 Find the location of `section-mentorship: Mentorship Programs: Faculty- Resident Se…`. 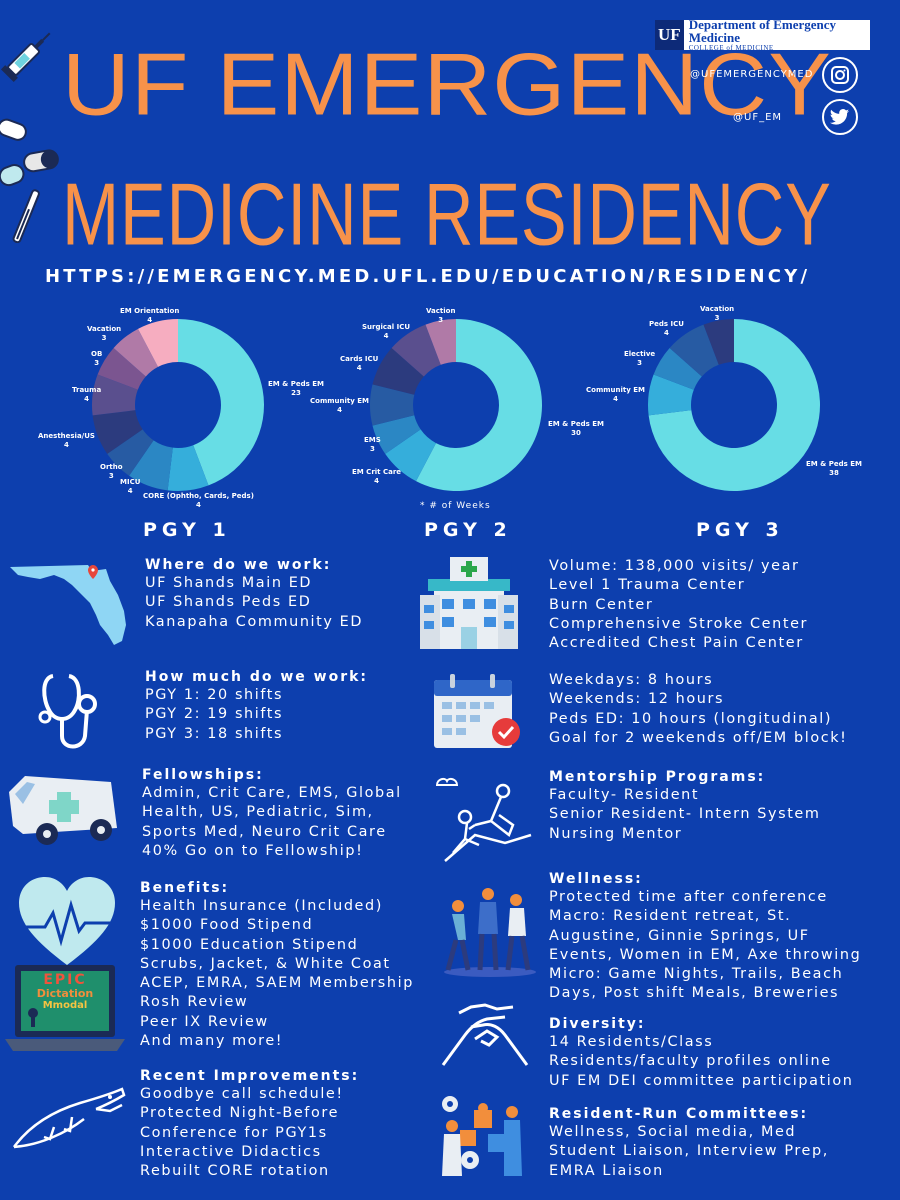

section-mentorship: Mentorship Programs: Faculty- Resident Se… is located at coordinates (685, 805).